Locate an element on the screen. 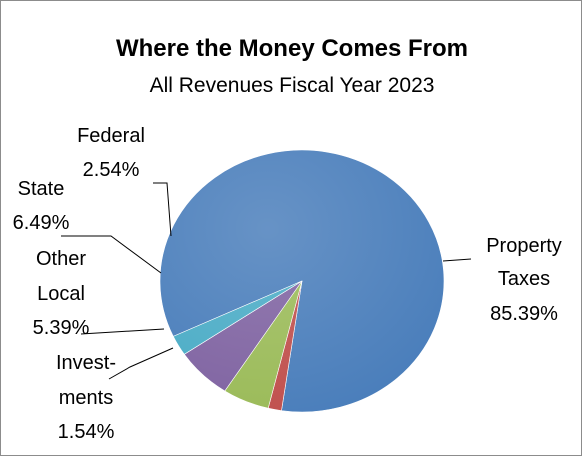 This screenshot has width=582, height=457. slice-label: ments is located at coordinates (86, 398).